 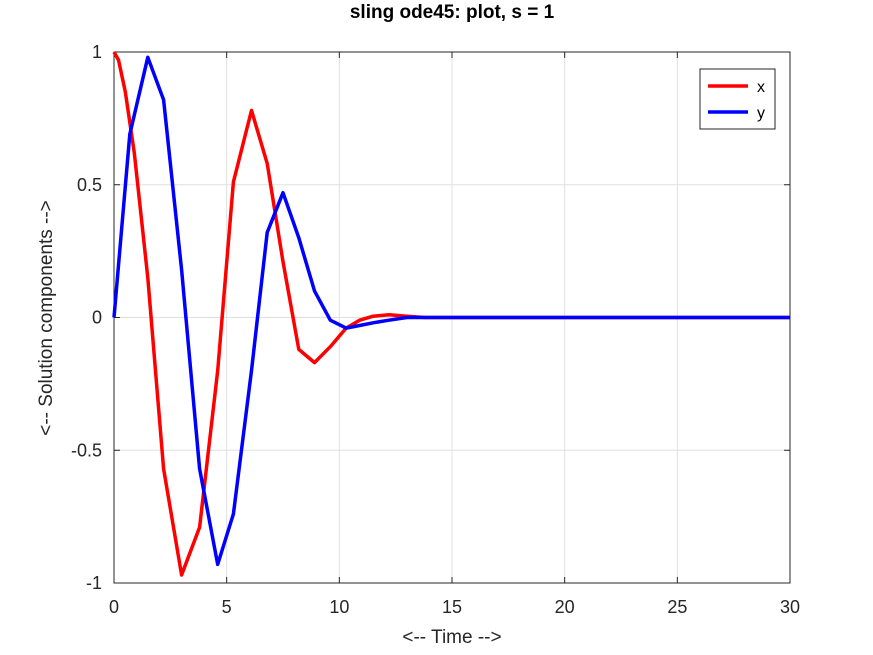 I want to click on x-tick-label: 0, so click(x=114, y=607).